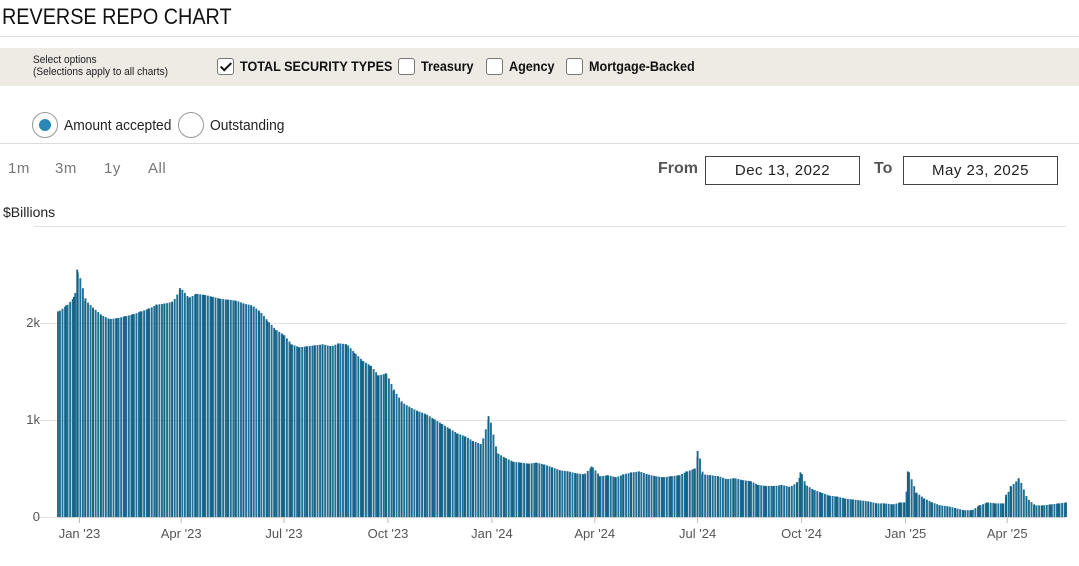 This screenshot has width=1079, height=566. What do you see at coordinates (19, 168) in the screenshot?
I see `range-button-1m: 1m` at bounding box center [19, 168].